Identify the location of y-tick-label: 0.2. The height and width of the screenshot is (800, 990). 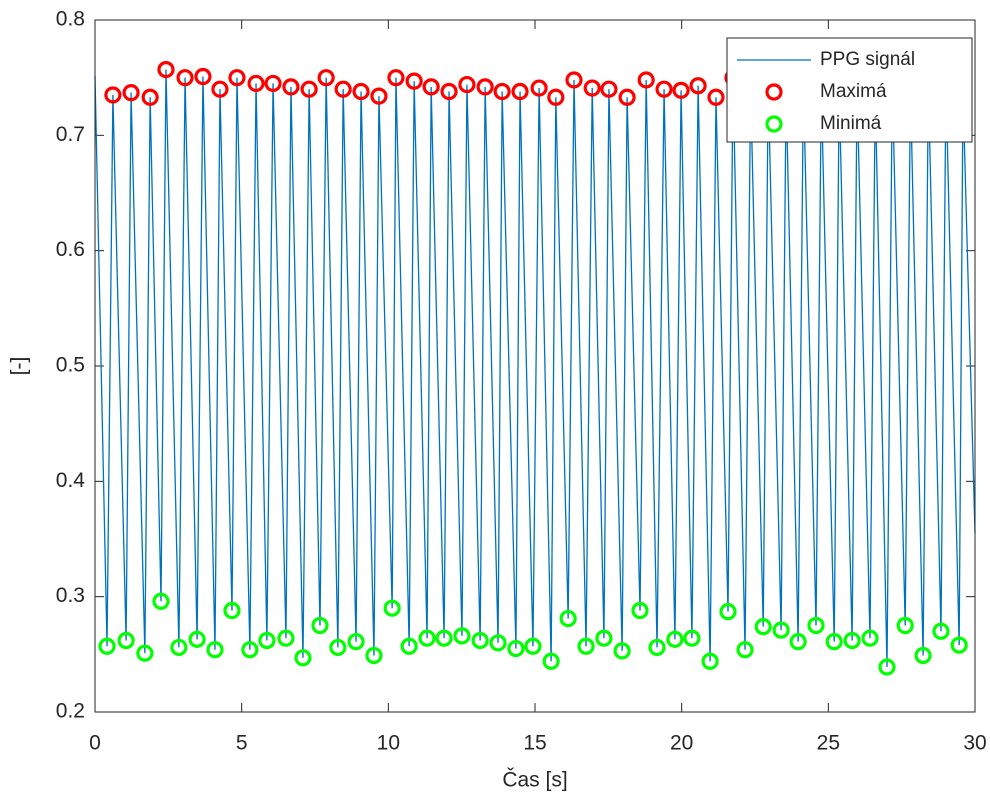
(70, 711).